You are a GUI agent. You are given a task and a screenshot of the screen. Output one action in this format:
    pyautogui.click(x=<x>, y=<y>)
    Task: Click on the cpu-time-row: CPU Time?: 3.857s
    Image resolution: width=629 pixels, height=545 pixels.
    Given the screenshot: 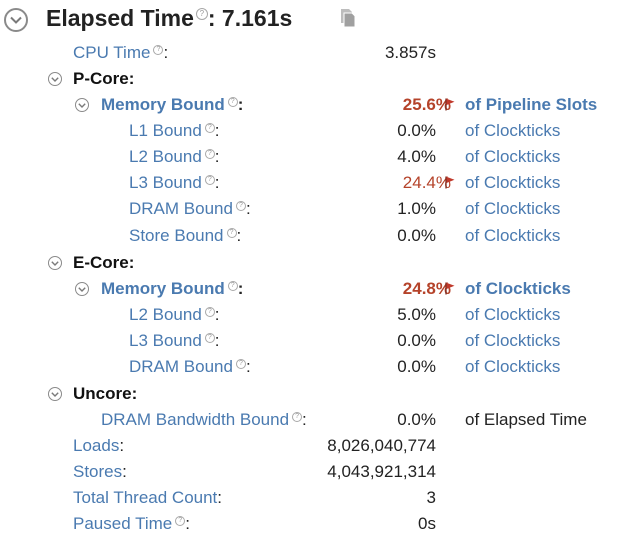 What is the action you would take?
    pyautogui.click(x=314, y=54)
    